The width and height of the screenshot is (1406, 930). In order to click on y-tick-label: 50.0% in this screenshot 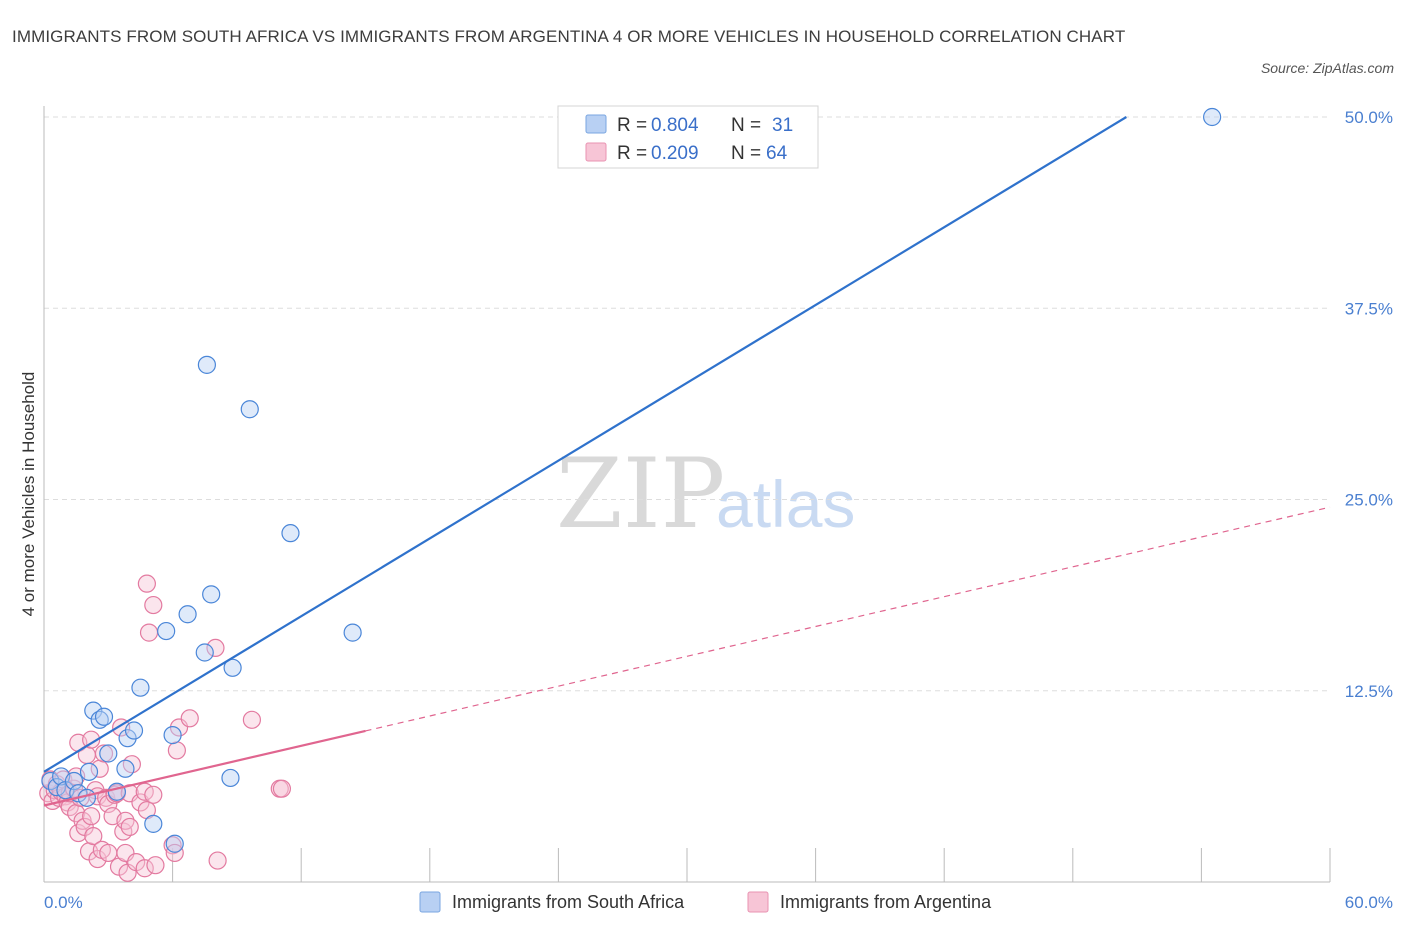, I will do `click(1369, 117)`.